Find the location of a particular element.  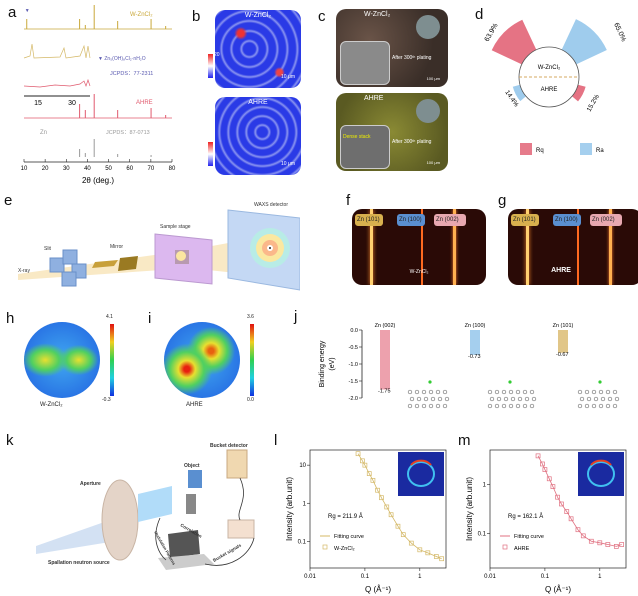

value-label: 65.0% is located at coordinates (619, 32).